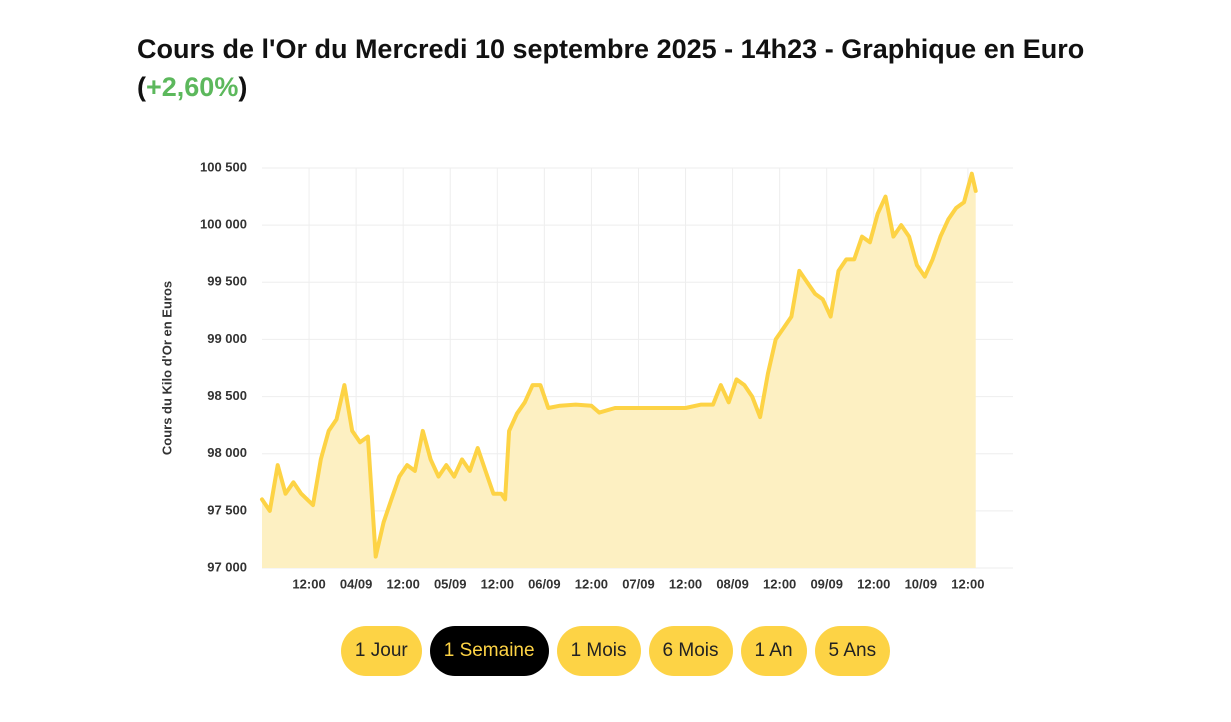 The image size is (1231, 722). I want to click on y-tick-label: 97 500, so click(227, 509).